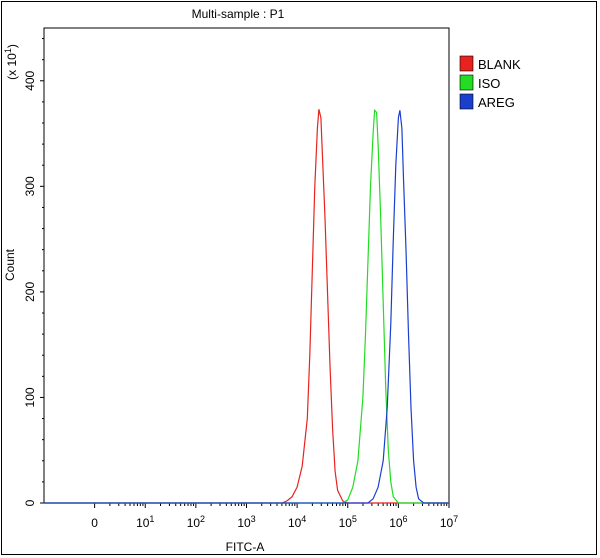 The image size is (600, 558). Describe the element at coordinates (245, 547) in the screenshot. I see `x-axis-label: FITC-A` at that location.